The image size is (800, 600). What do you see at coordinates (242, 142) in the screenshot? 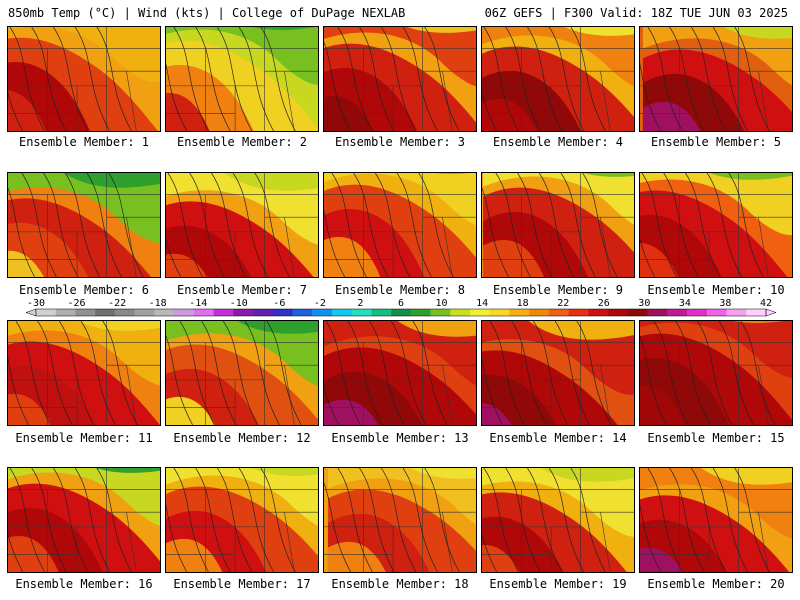
I see `ensemble-member-label: Ensemble Member: 2` at bounding box center [242, 142].